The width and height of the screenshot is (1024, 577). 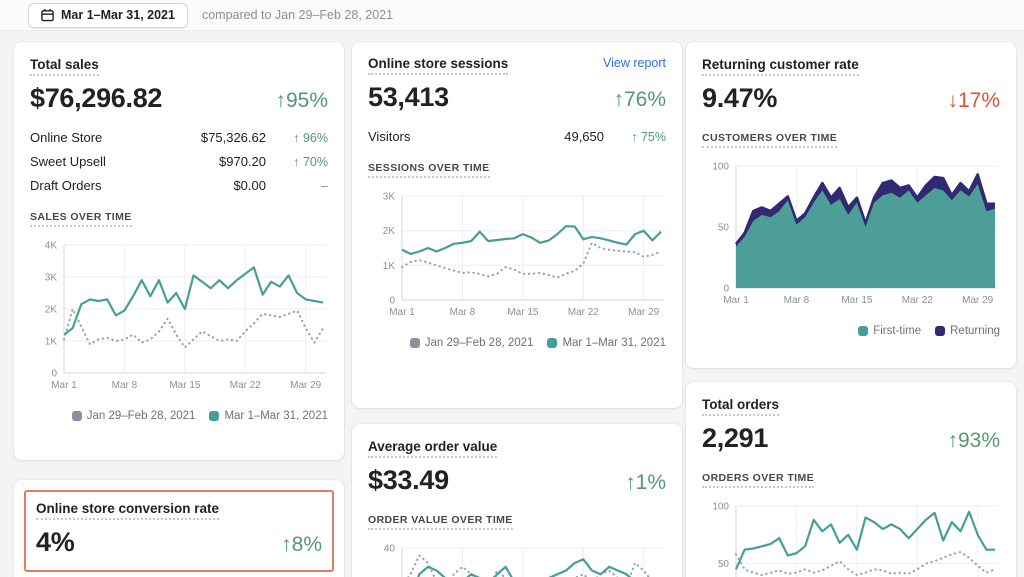 What do you see at coordinates (770, 140) in the screenshot?
I see `section-header: CUSTOMERS OVER TIME` at bounding box center [770, 140].